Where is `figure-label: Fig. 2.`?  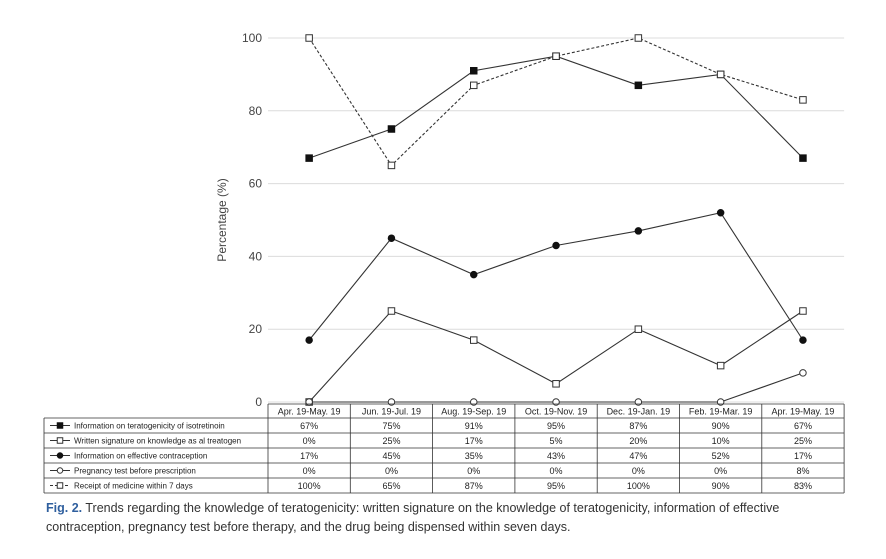 figure-label: Fig. 2. is located at coordinates (64, 508).